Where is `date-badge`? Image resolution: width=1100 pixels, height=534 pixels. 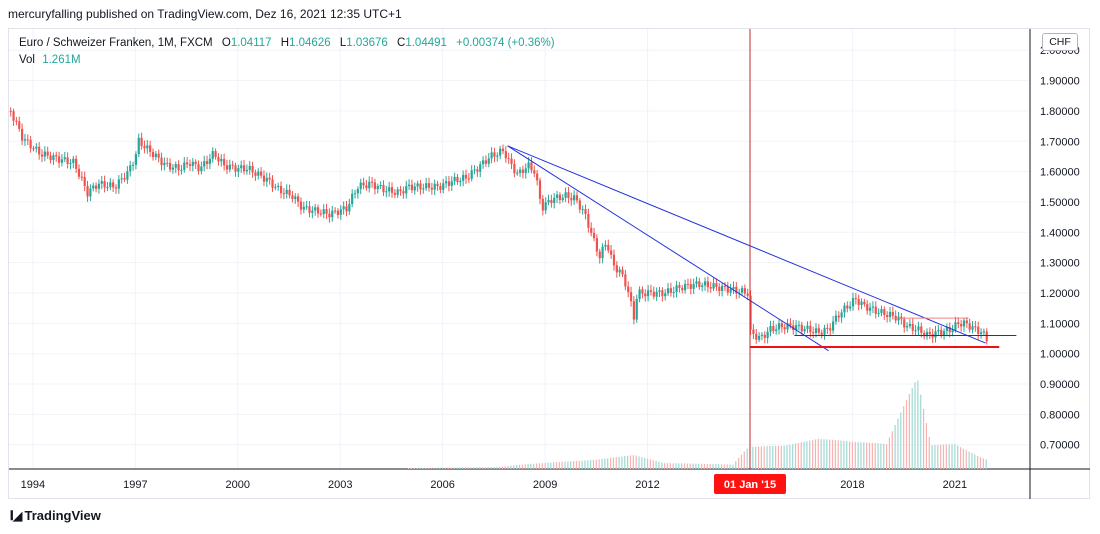 date-badge is located at coordinates (749, 484).